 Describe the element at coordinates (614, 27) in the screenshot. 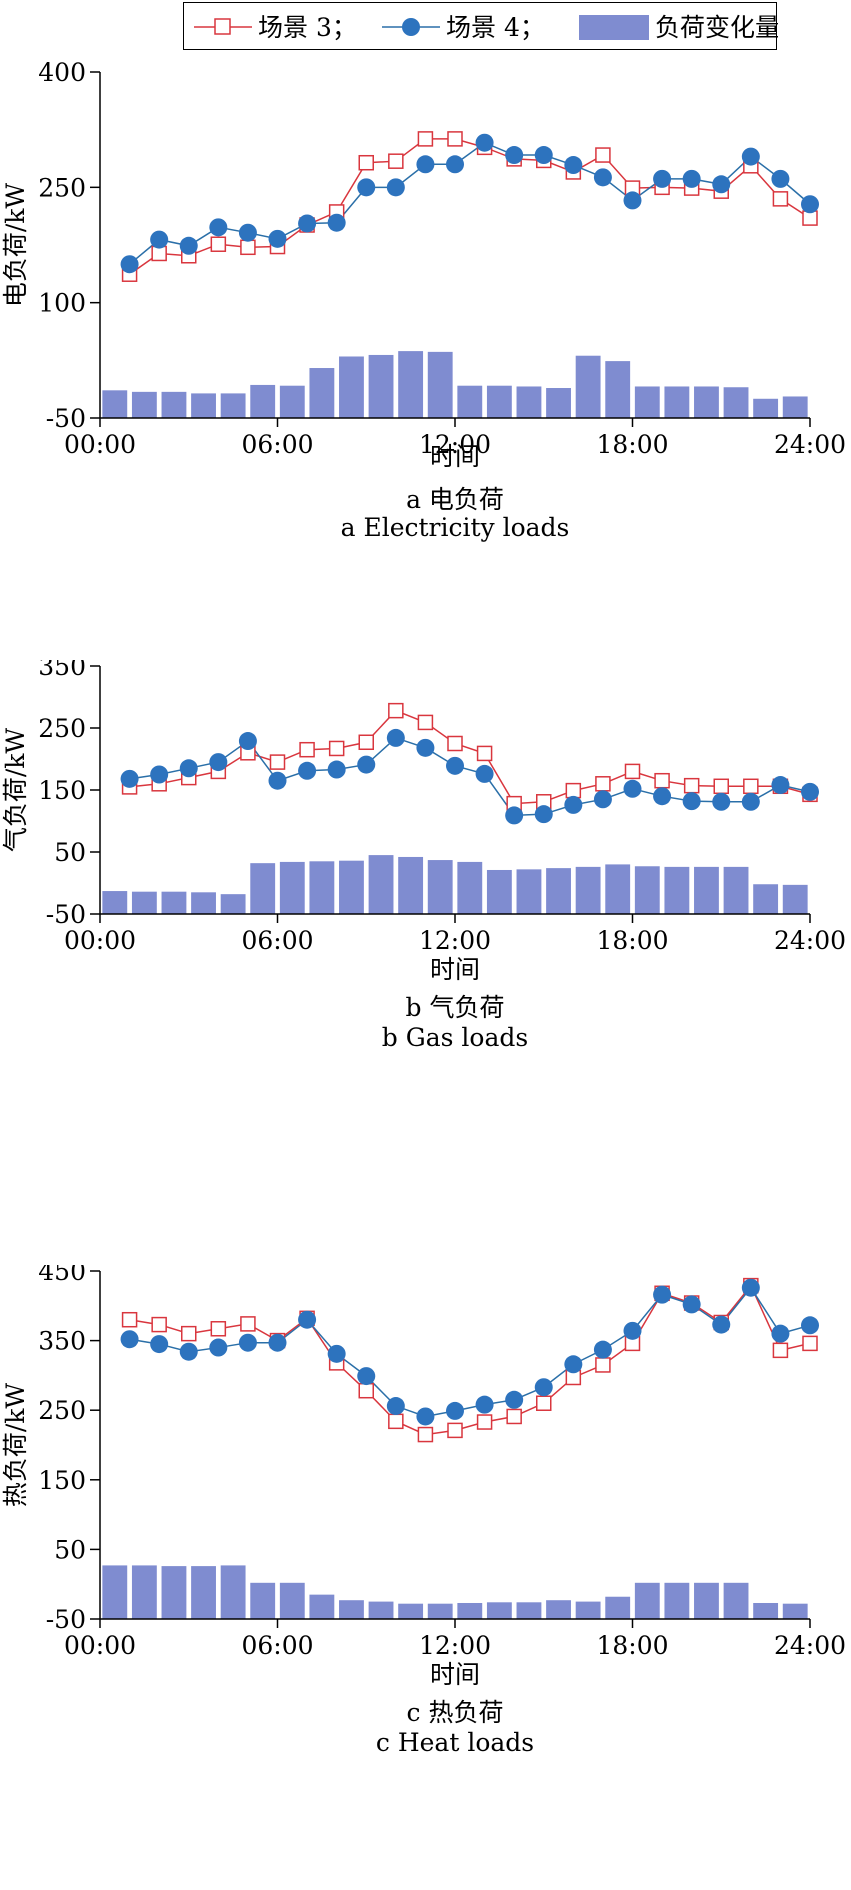

I see `legend-bars-swatch` at that location.